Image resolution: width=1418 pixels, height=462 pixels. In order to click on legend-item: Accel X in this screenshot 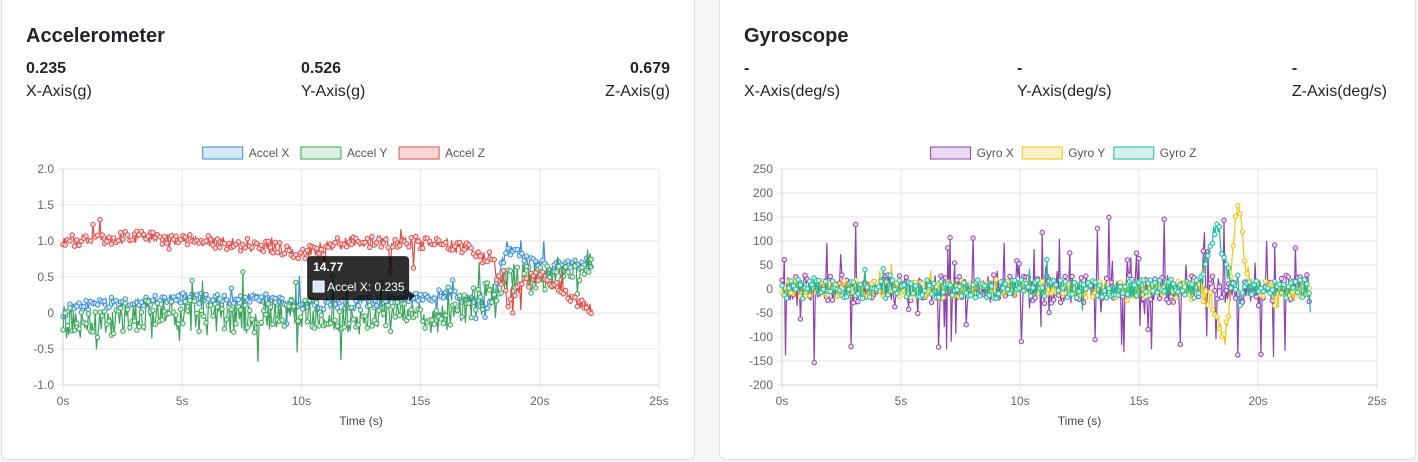, I will do `click(246, 153)`.